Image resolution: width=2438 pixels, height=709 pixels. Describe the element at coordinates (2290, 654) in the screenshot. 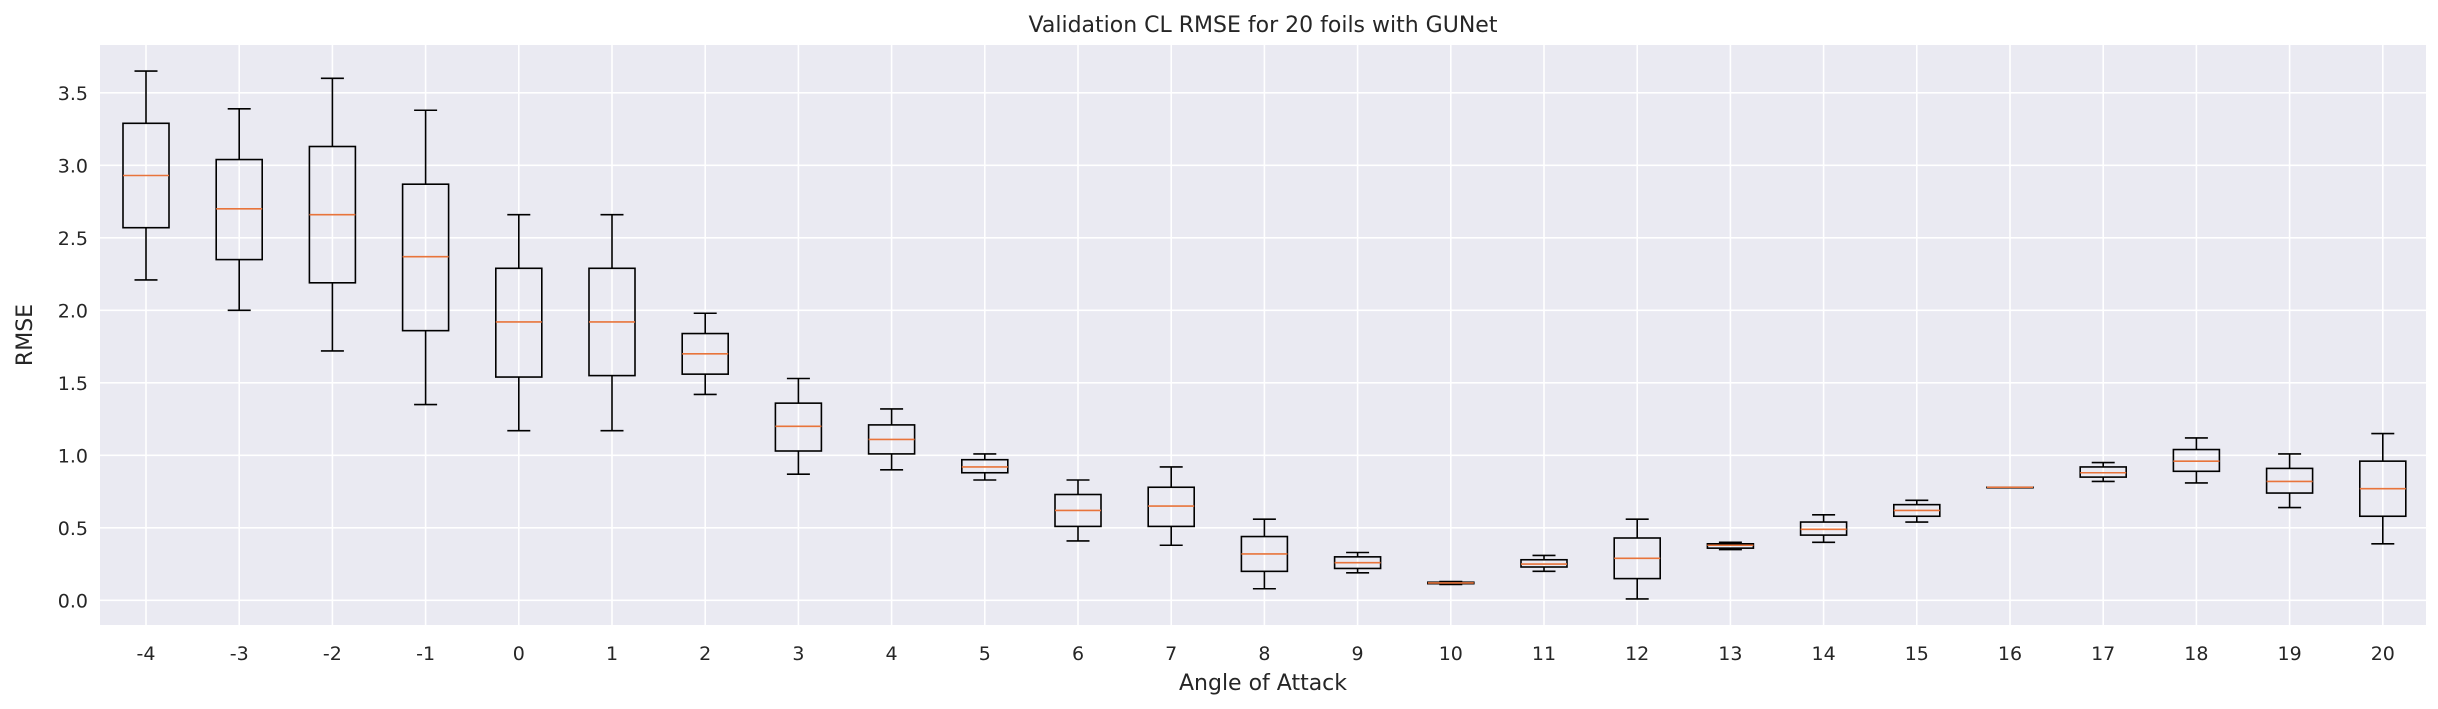

I see `x-tick-label: 19` at that location.